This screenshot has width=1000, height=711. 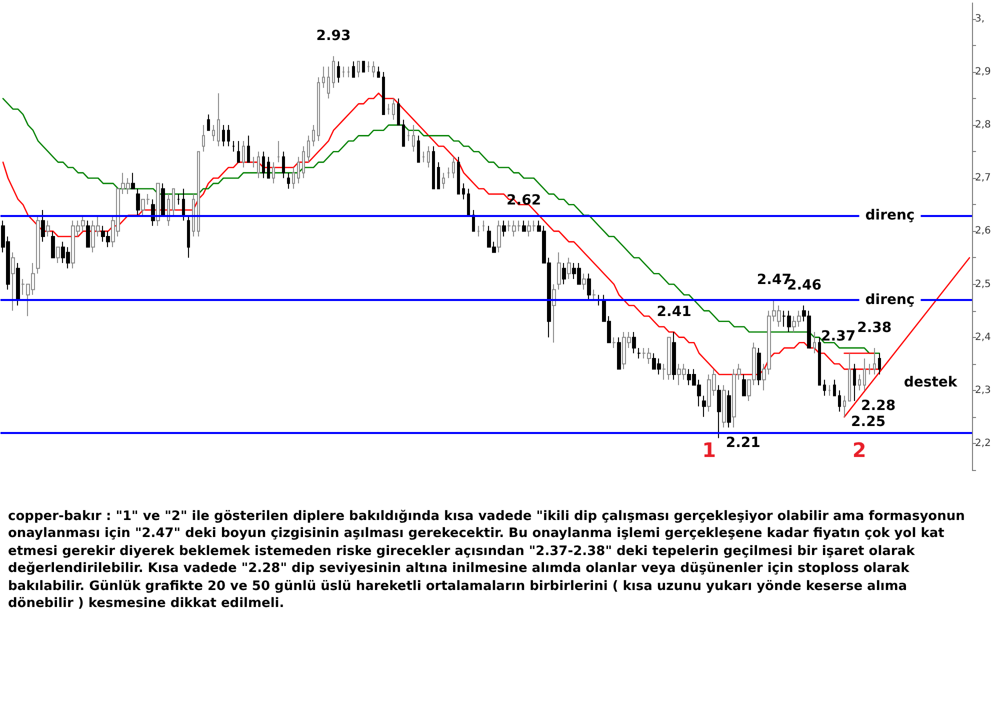 I want to click on text: 2.21, so click(x=743, y=443).